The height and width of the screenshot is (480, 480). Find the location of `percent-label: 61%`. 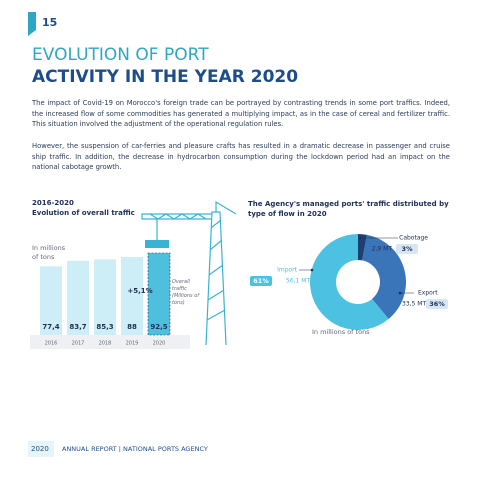

percent-label: 61% is located at coordinates (261, 281).